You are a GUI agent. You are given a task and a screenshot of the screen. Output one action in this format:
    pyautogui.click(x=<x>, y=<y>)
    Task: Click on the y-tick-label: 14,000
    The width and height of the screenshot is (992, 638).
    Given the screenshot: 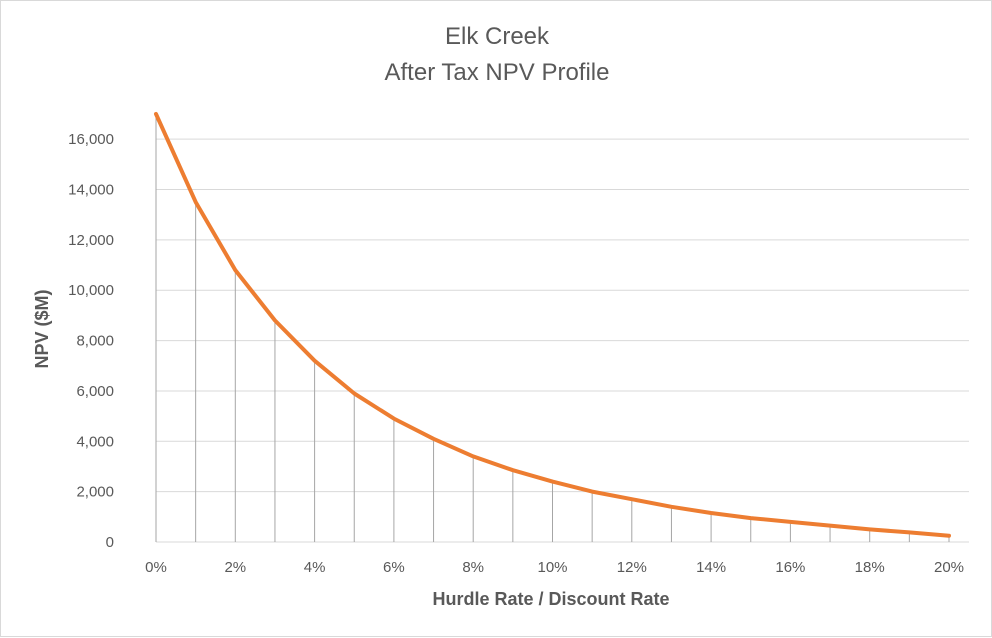 What is the action you would take?
    pyautogui.click(x=91, y=190)
    